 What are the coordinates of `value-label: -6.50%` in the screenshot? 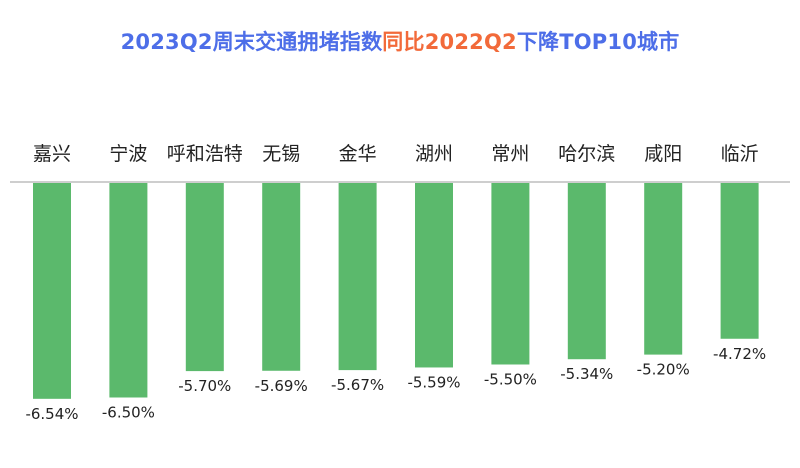 It's located at (128, 413).